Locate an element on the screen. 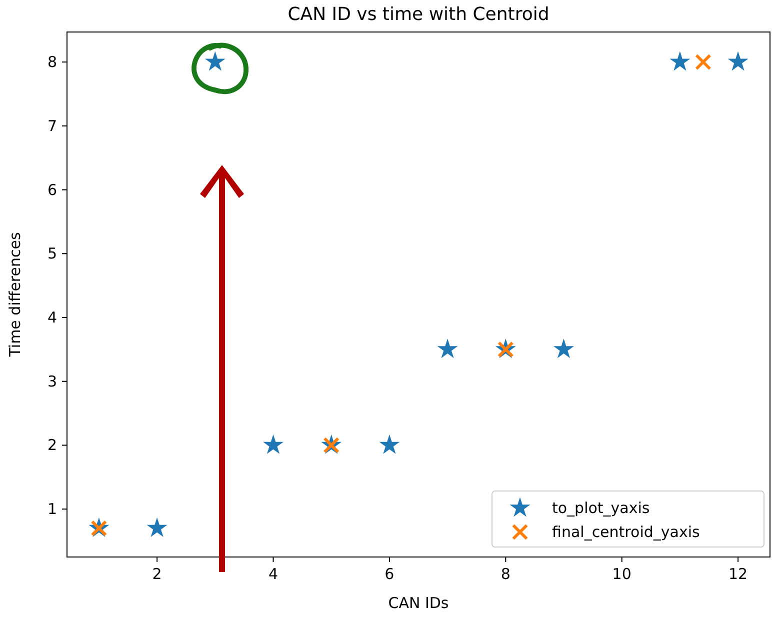 The image size is (781, 620). x-tick-label: 10 is located at coordinates (622, 574).